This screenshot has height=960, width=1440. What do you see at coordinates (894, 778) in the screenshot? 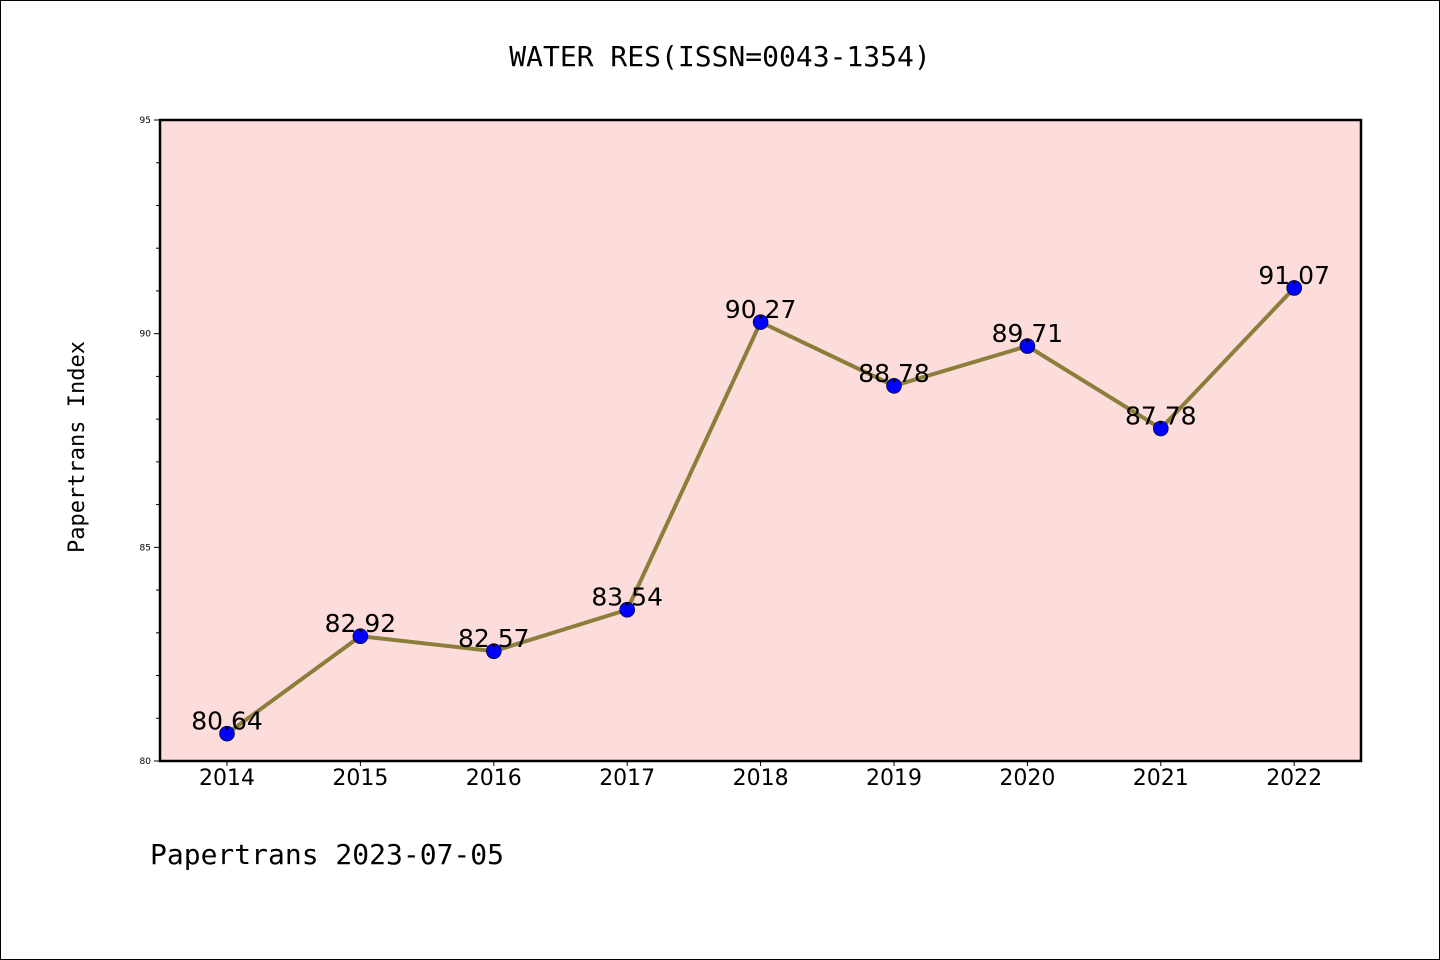
I see `x-tick-label: 2019` at bounding box center [894, 778].